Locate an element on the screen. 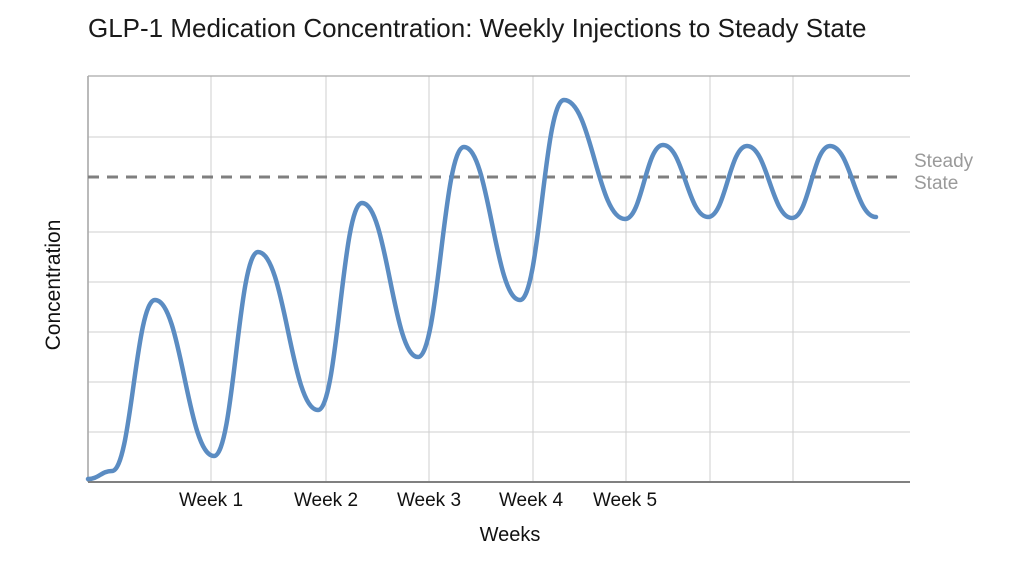 This screenshot has width=1024, height=572. steady-state-label: Steady State is located at coordinates (943, 173).